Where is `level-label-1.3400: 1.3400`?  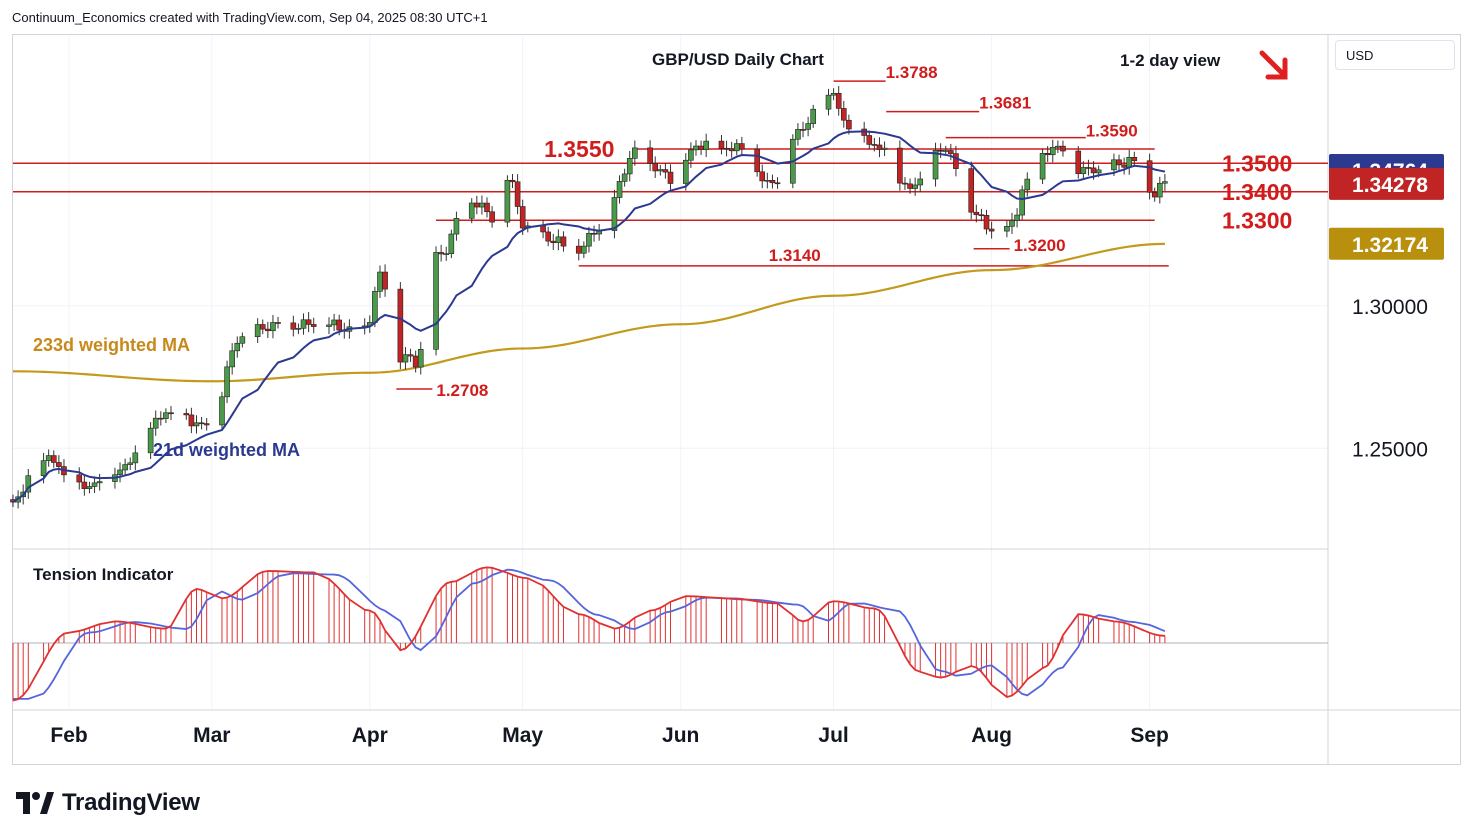 level-label-1.3400: 1.3400 is located at coordinates (1257, 192).